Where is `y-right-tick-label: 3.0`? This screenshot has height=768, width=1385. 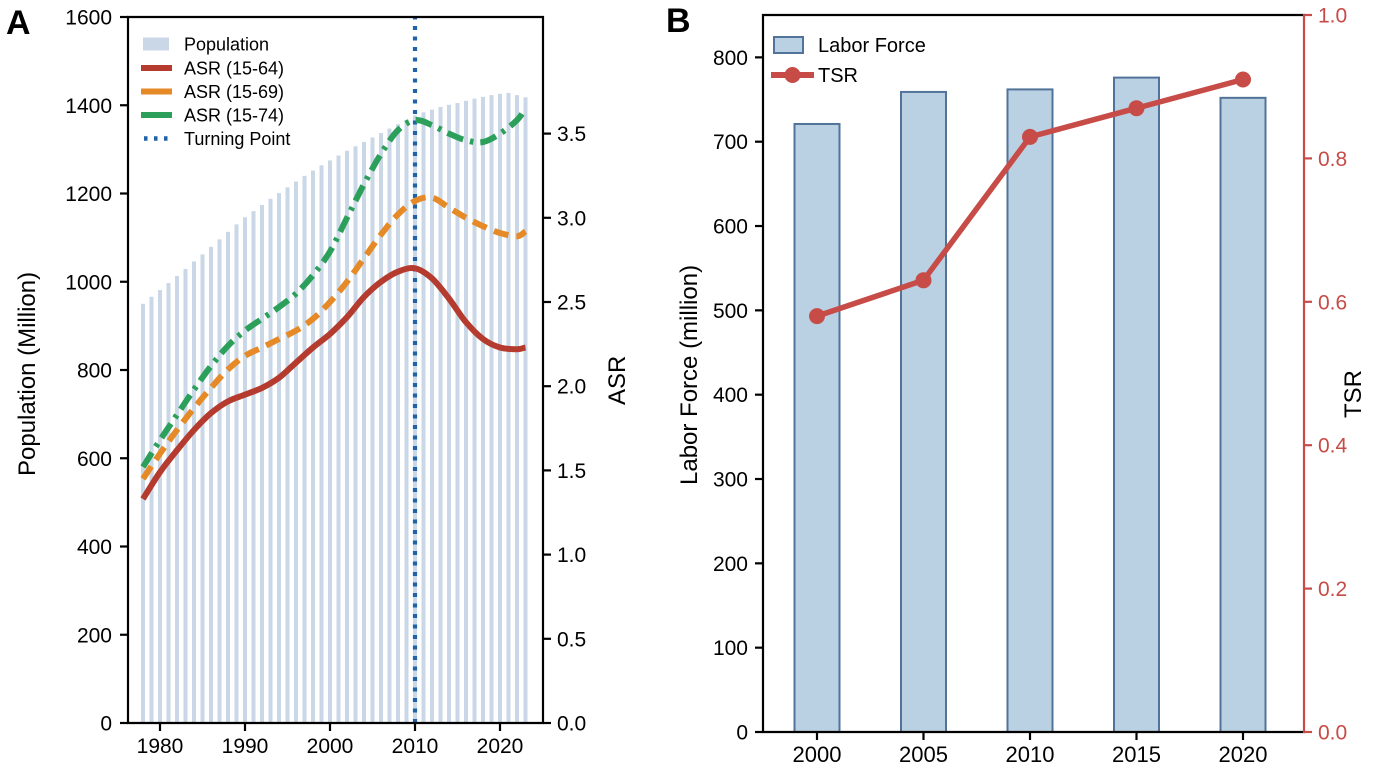
y-right-tick-label: 3.0 is located at coordinates (571, 218).